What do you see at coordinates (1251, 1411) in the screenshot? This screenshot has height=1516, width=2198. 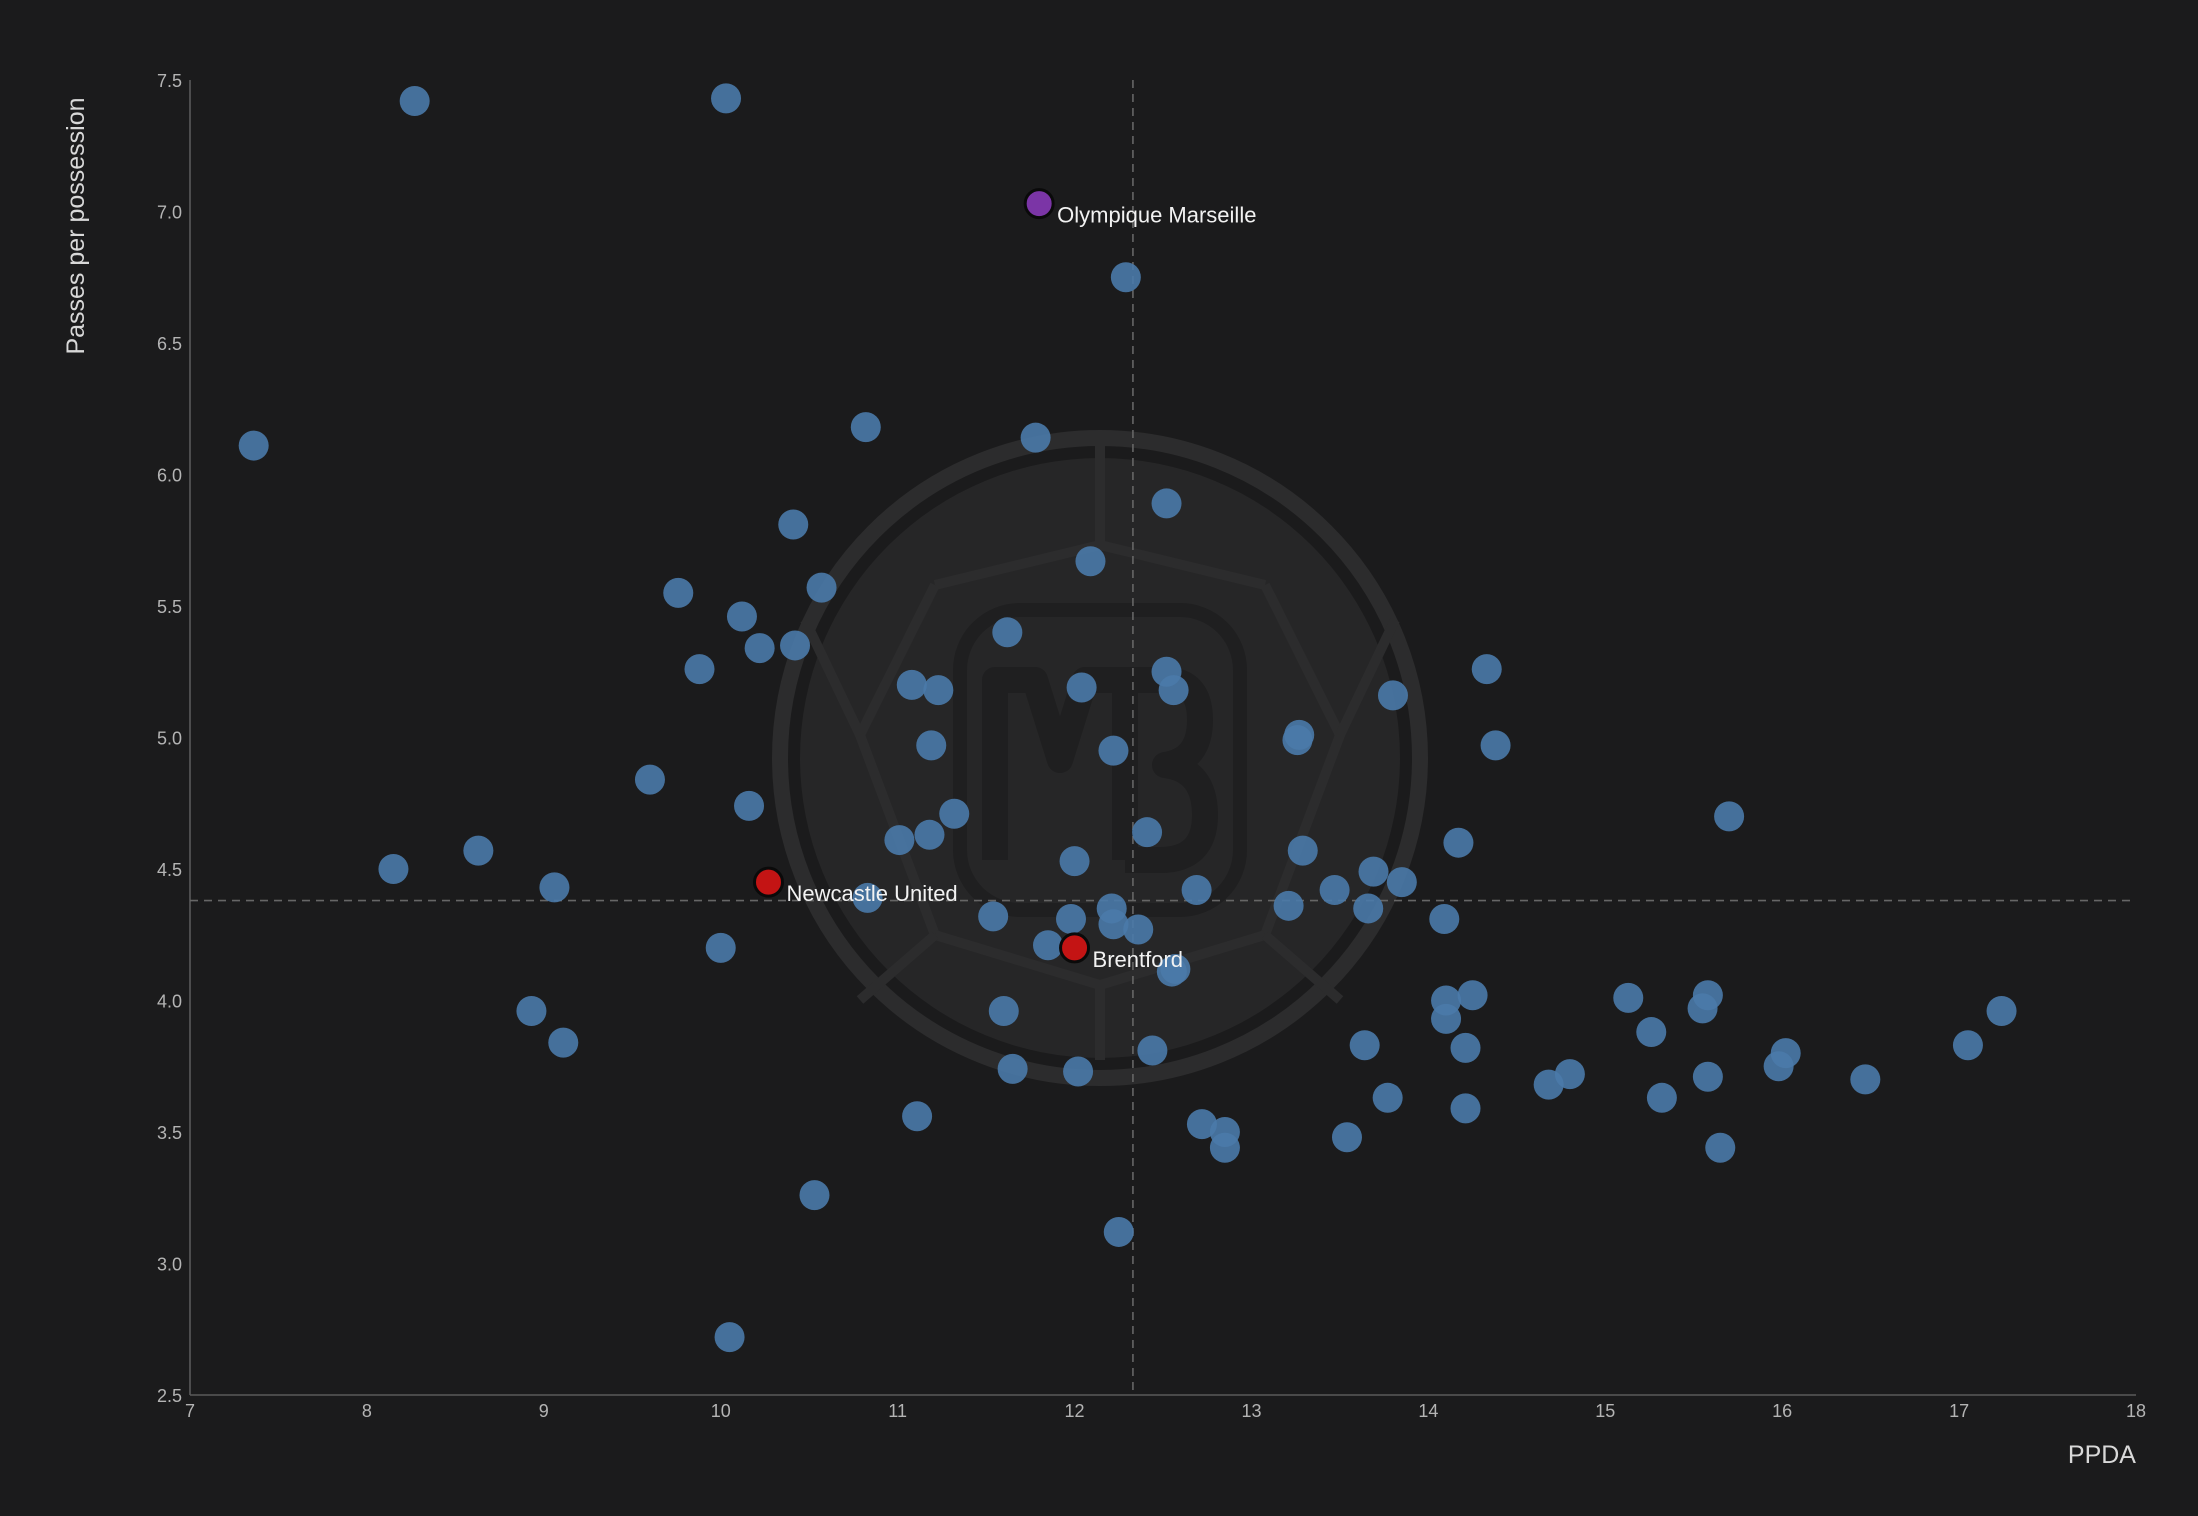 I see `x-tick-label: 13` at bounding box center [1251, 1411].